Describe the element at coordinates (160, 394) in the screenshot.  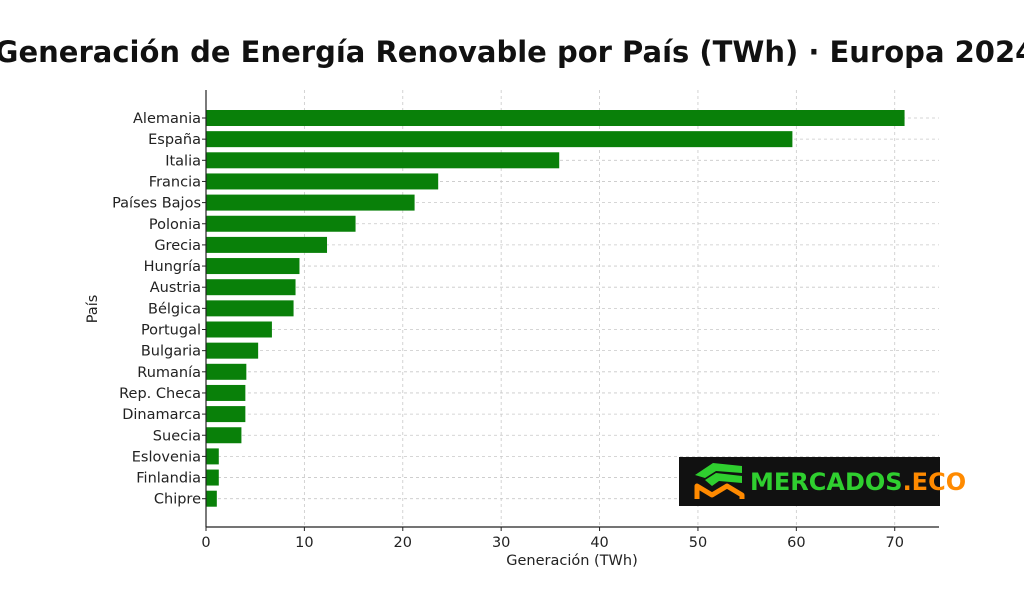
I see `y-tick-label: Rep. Checa` at that location.